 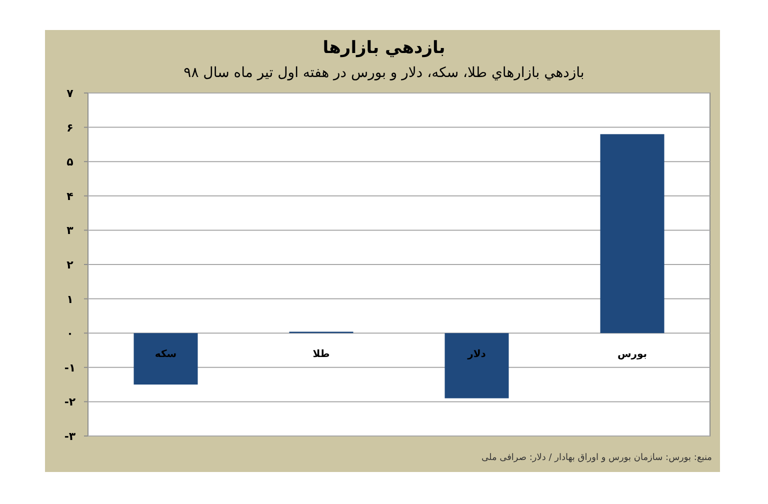 I want to click on x-tick-label: طلا, so click(x=321, y=354).